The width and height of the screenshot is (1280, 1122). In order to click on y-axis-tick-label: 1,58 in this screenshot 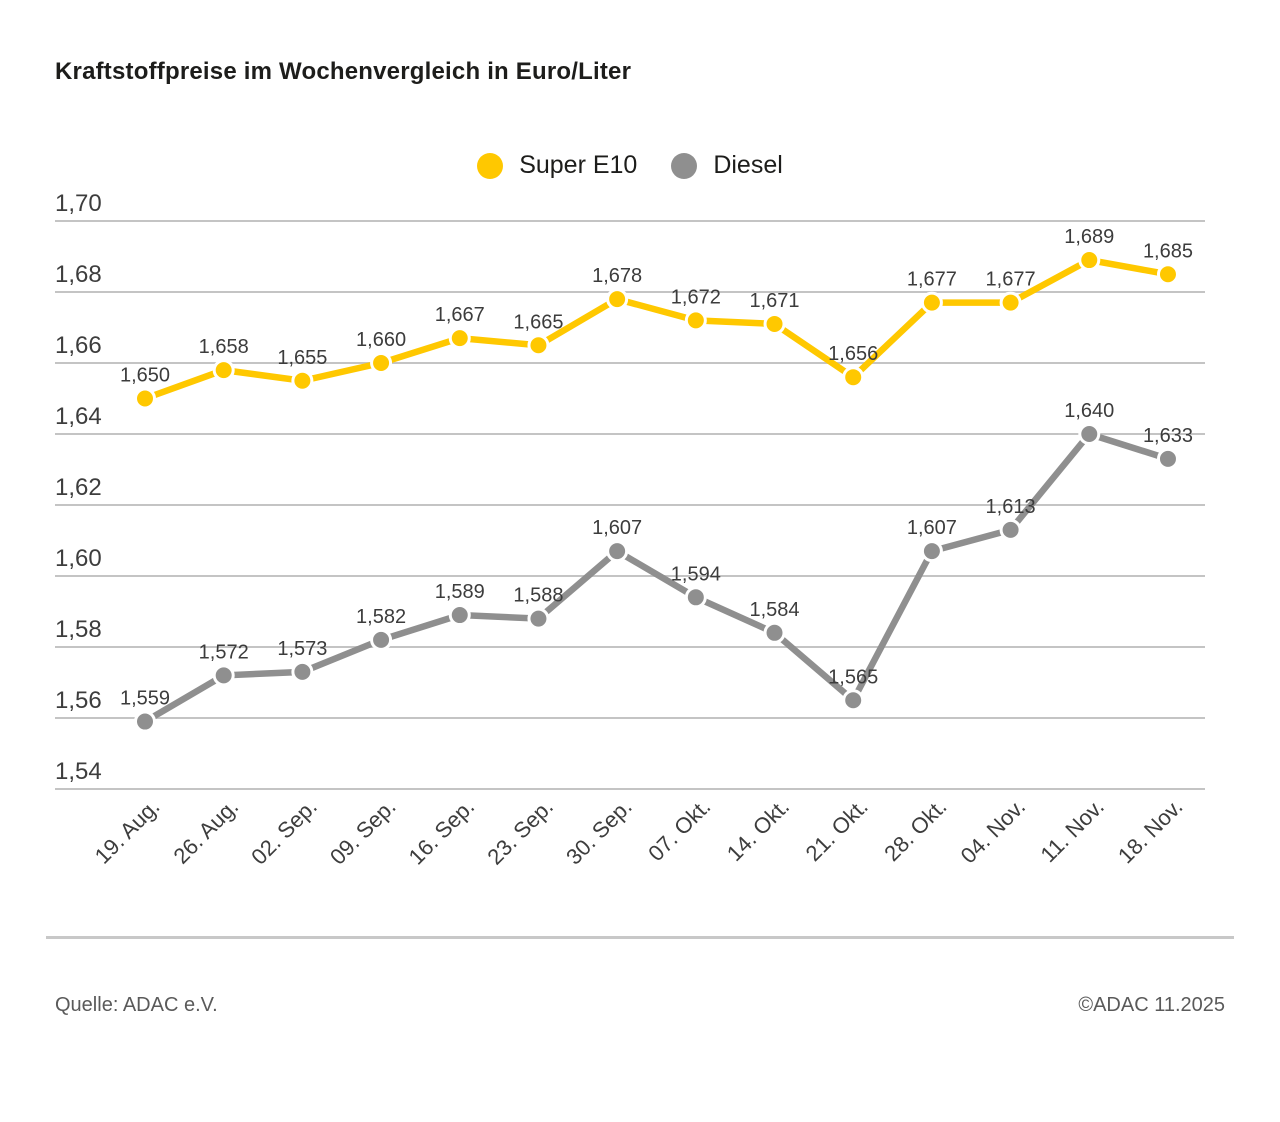, I will do `click(78, 629)`.